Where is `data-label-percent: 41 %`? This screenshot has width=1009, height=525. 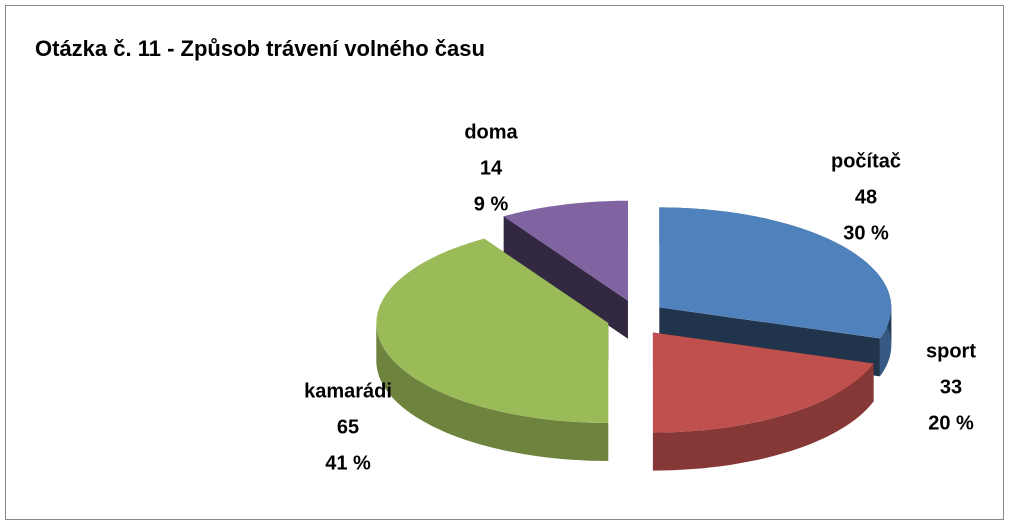
data-label-percent: 41 % is located at coordinates (348, 463).